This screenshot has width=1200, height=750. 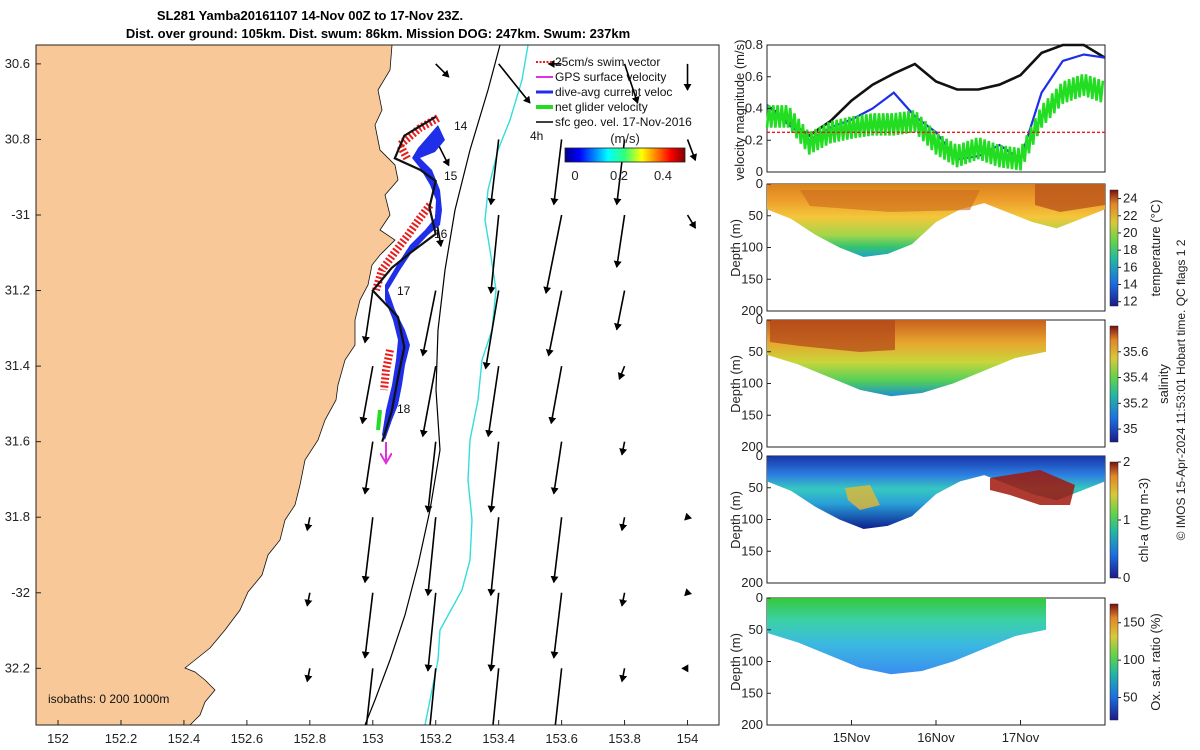 What do you see at coordinates (663, 175) in the screenshot?
I see `colorbar-tick-2: 0.4` at bounding box center [663, 175].